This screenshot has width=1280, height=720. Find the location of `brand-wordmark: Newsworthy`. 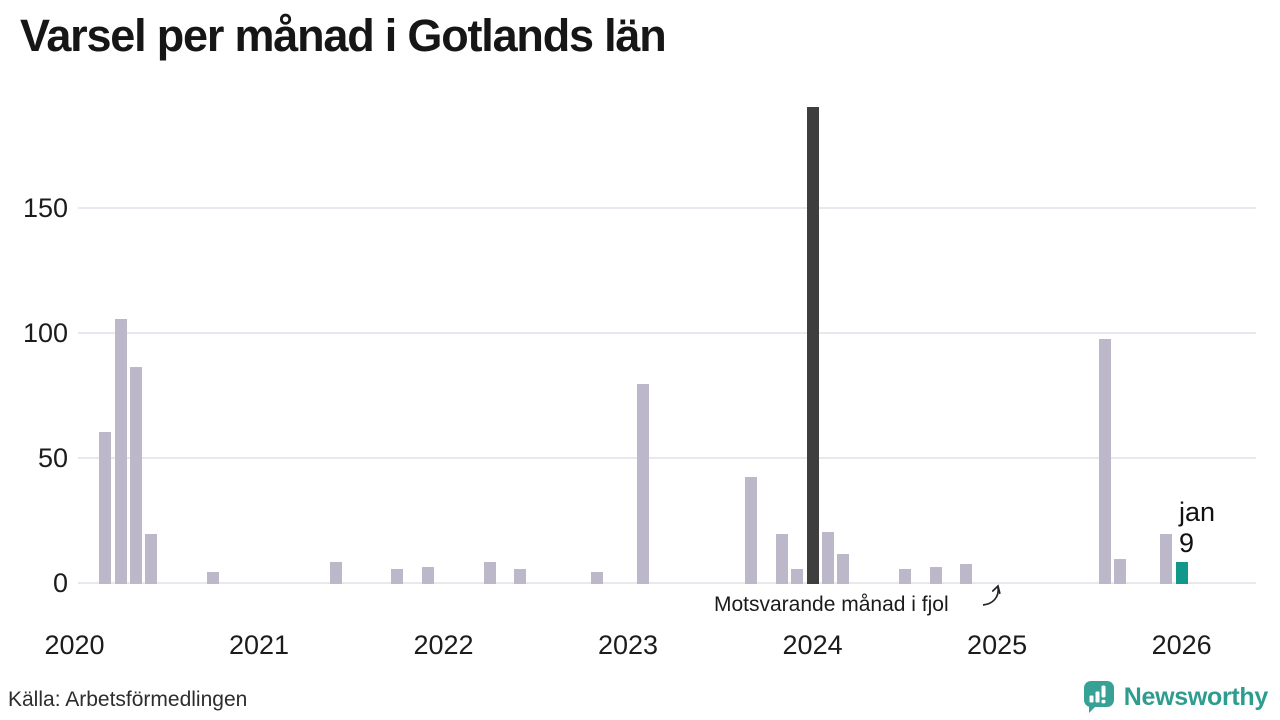

brand-wordmark: Newsworthy is located at coordinates (1196, 696).